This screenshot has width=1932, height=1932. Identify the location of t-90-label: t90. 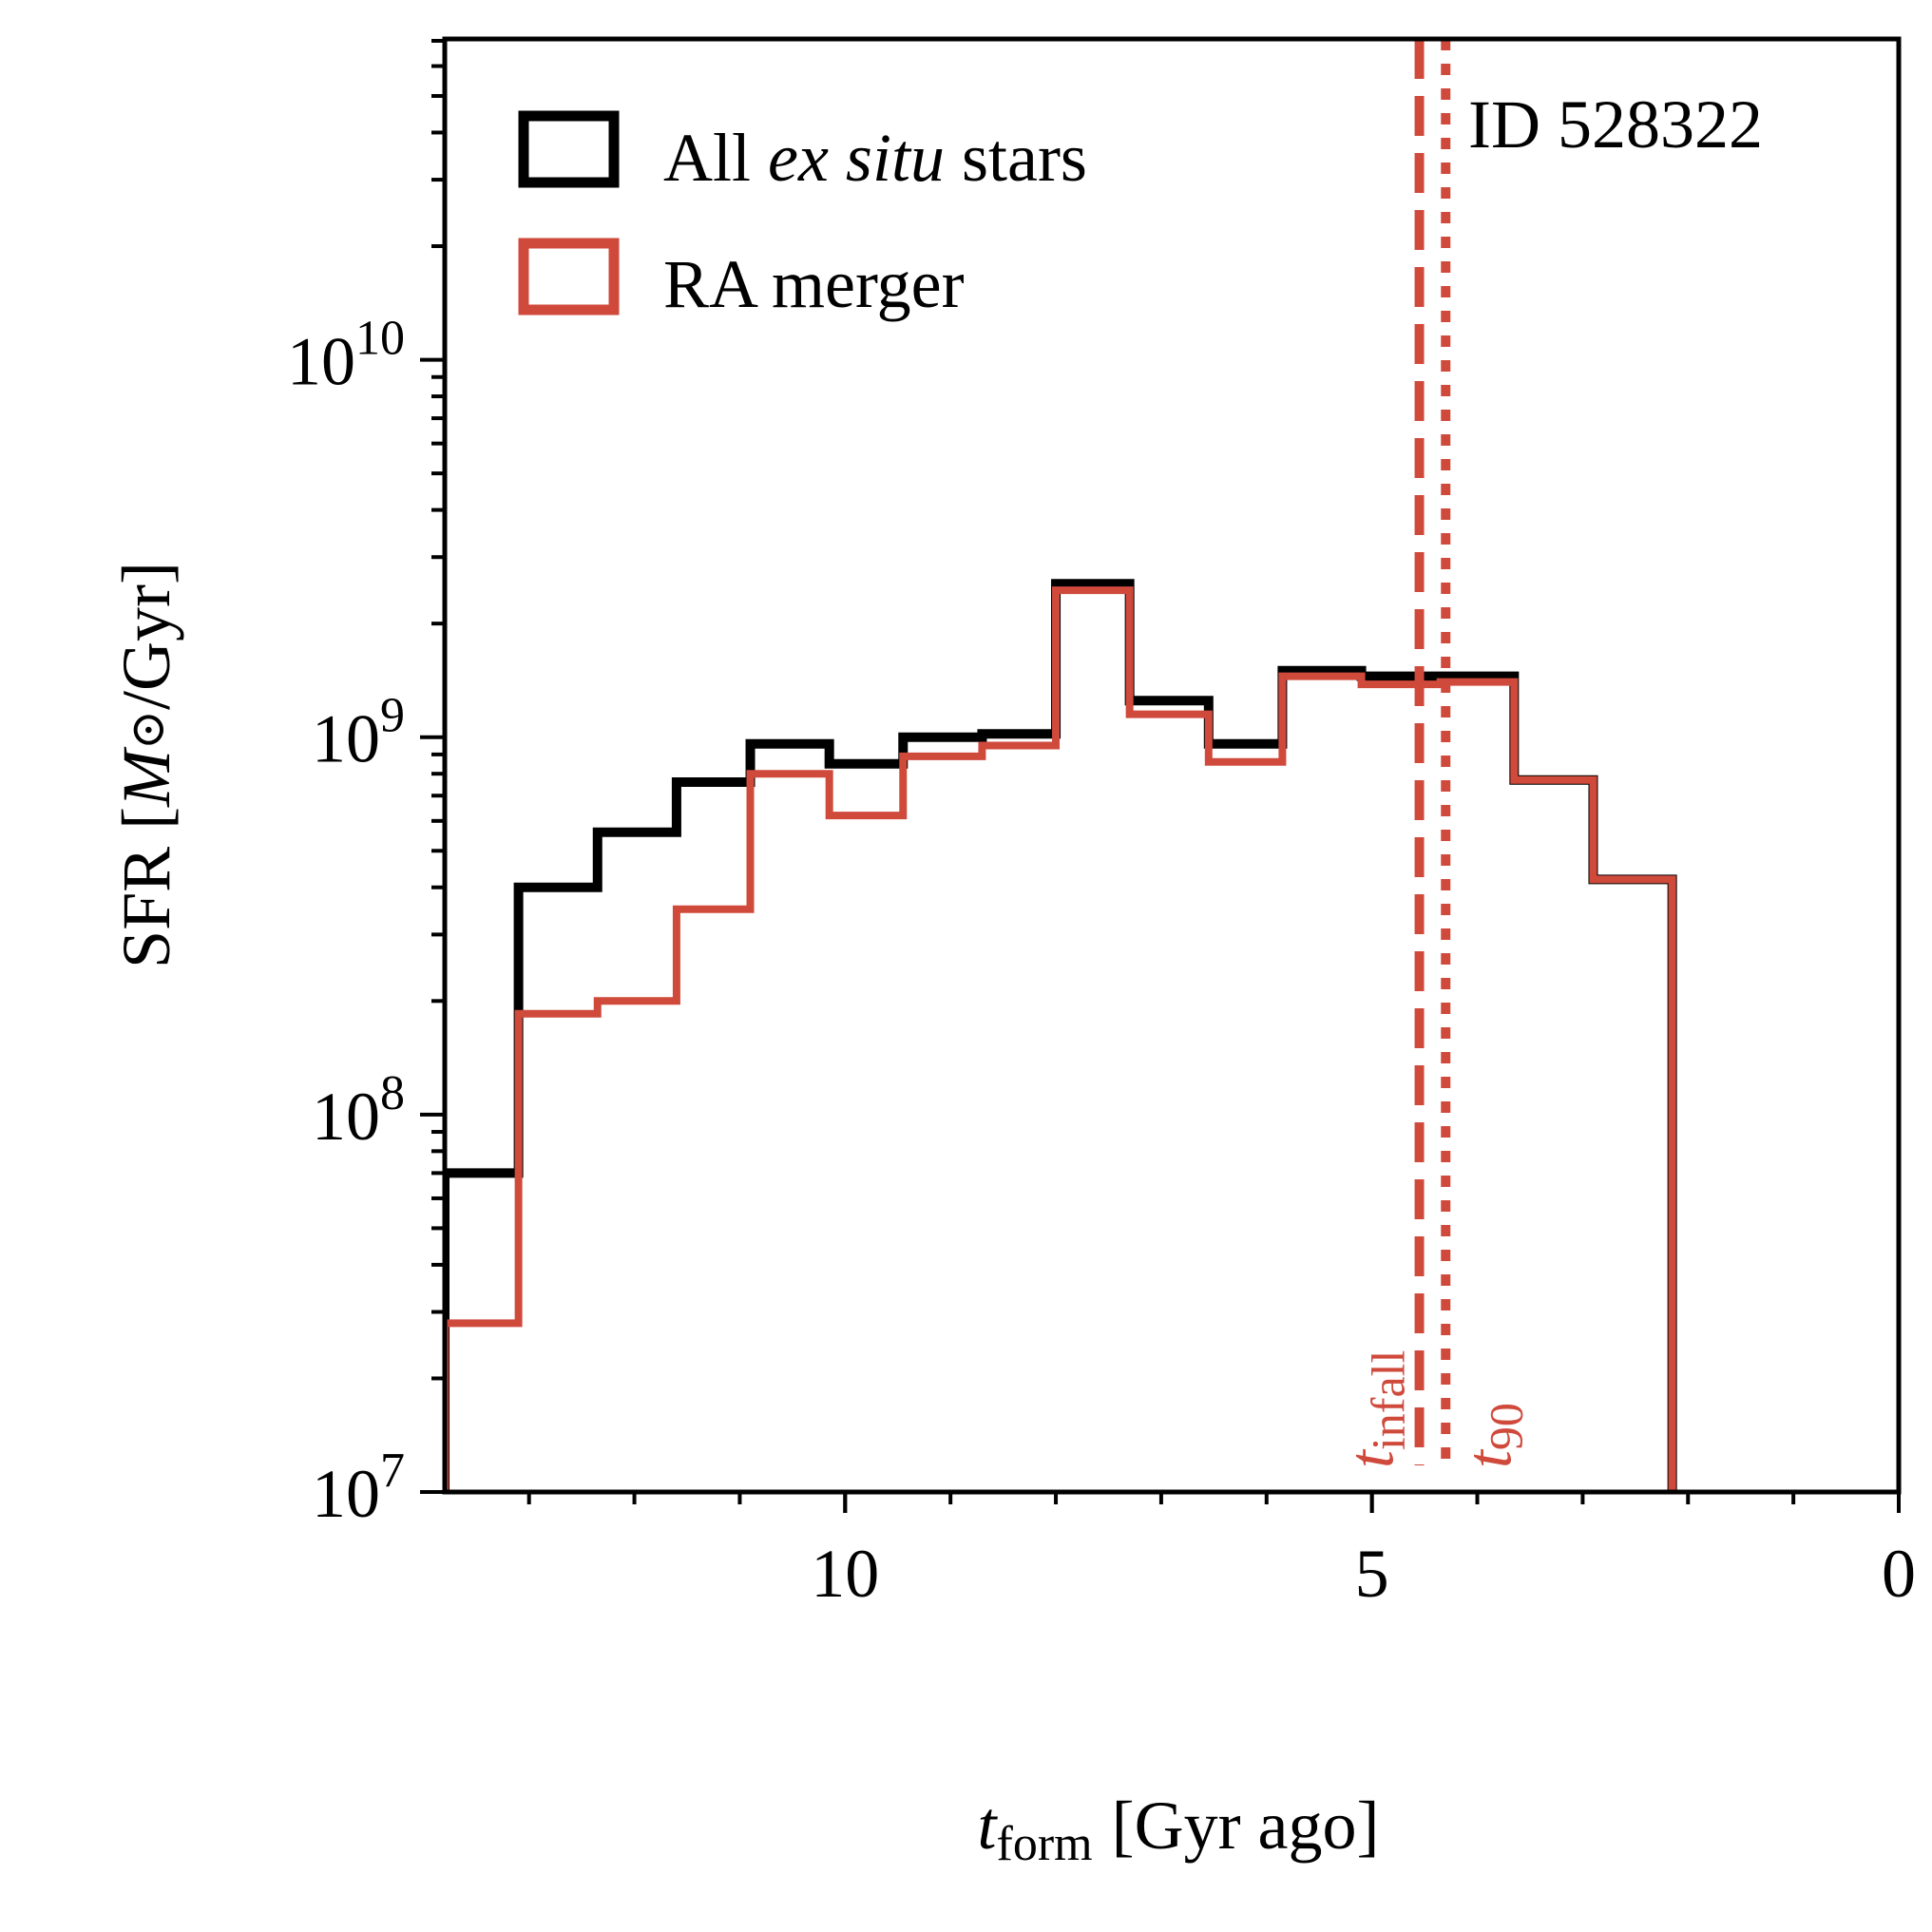
(1492, 1435).